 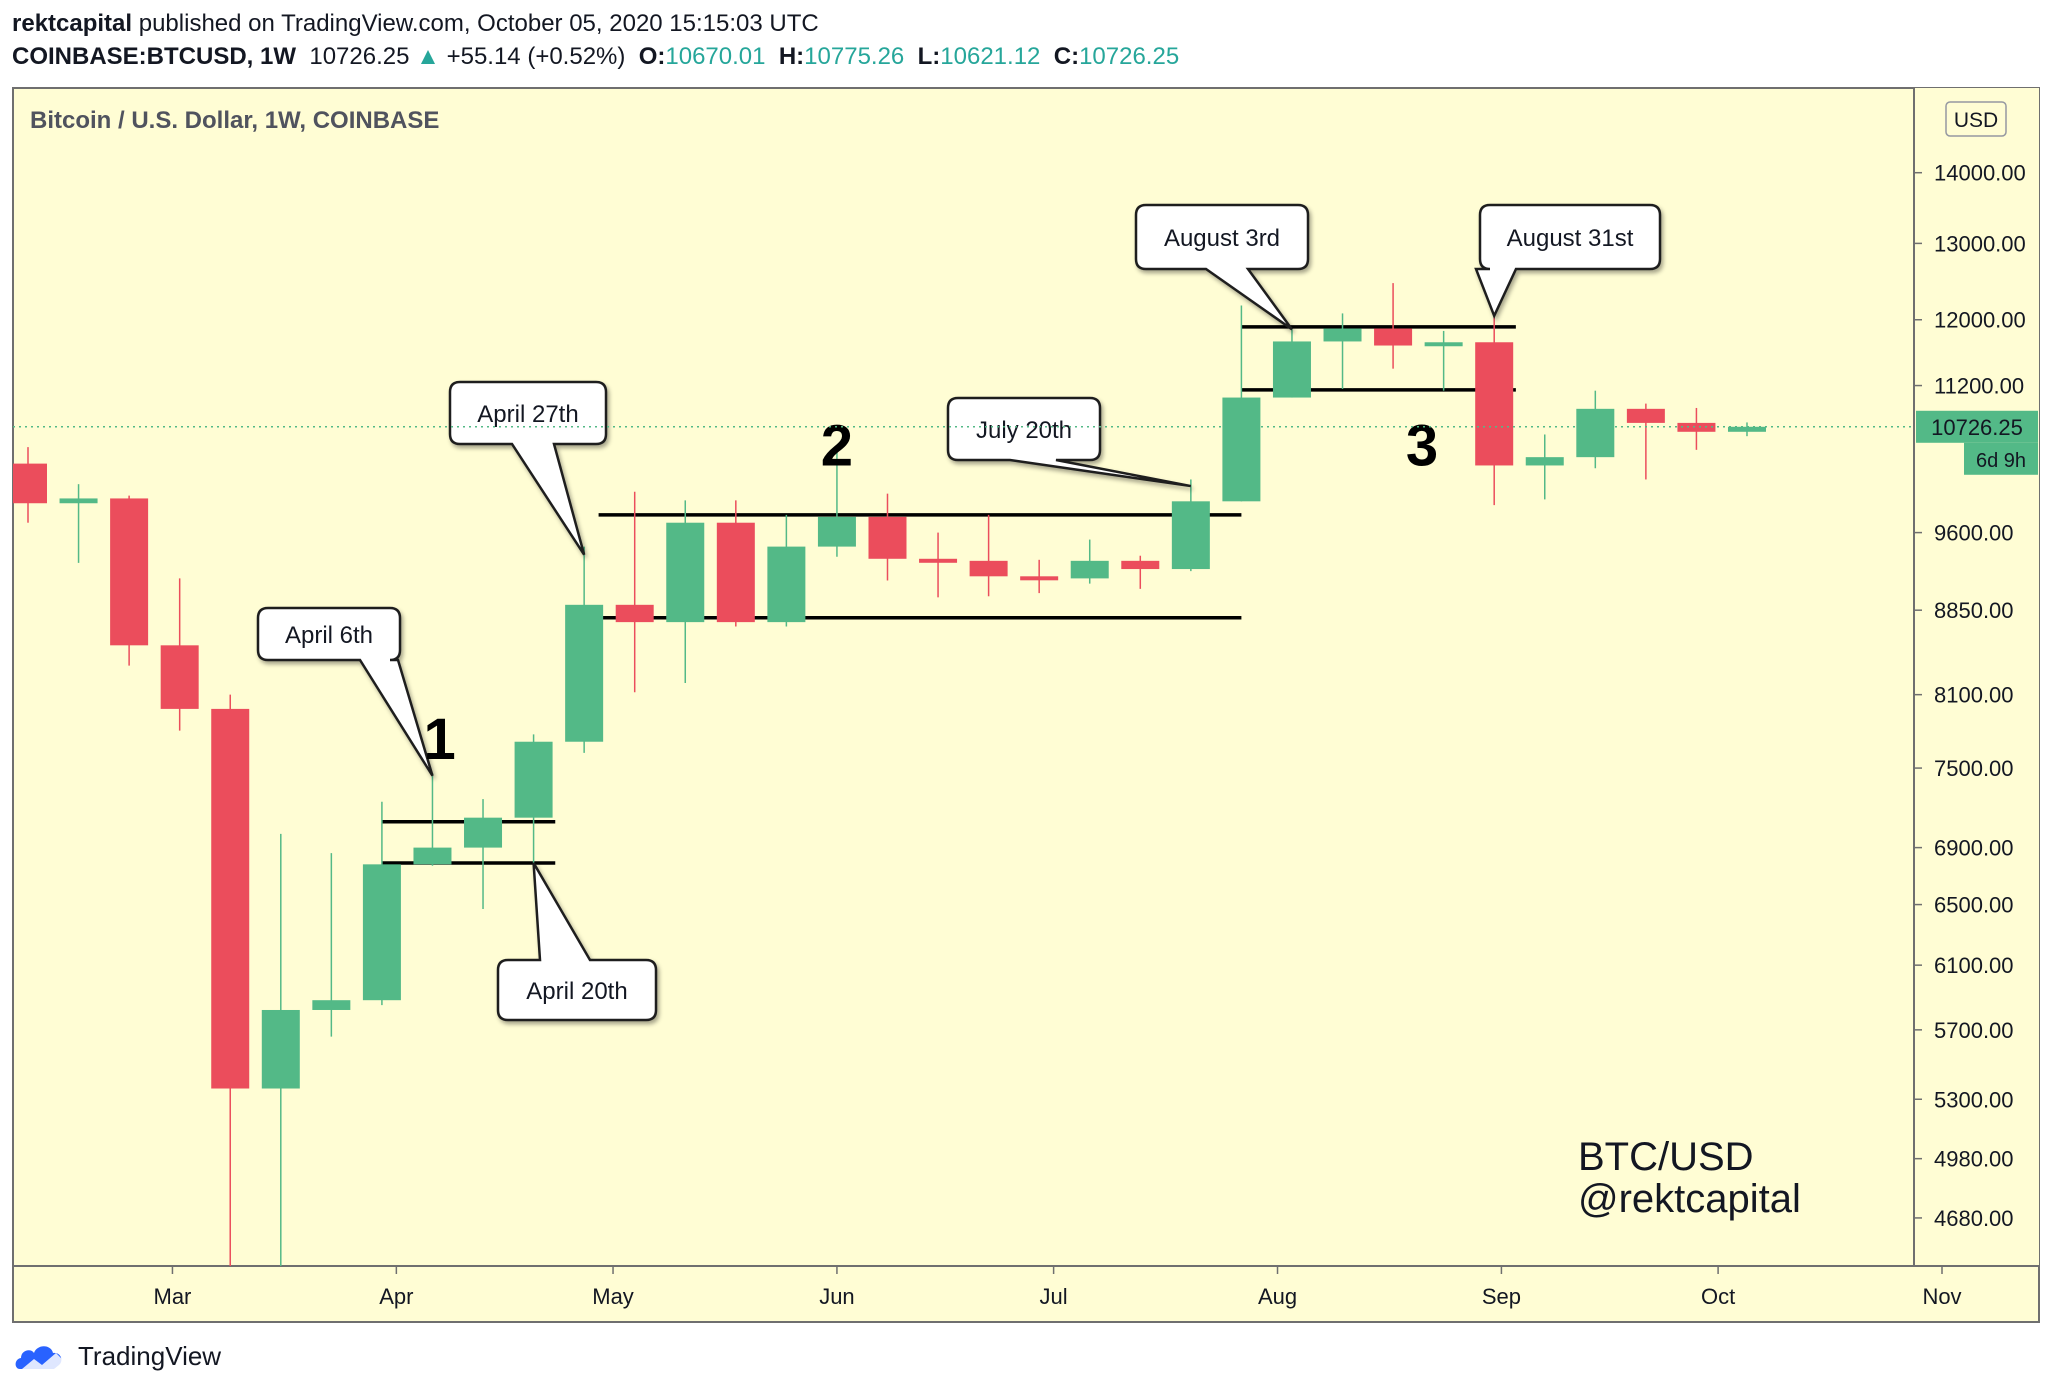 What do you see at coordinates (1974, 1159) in the screenshot?
I see `price-tick-label: 4980.00` at bounding box center [1974, 1159].